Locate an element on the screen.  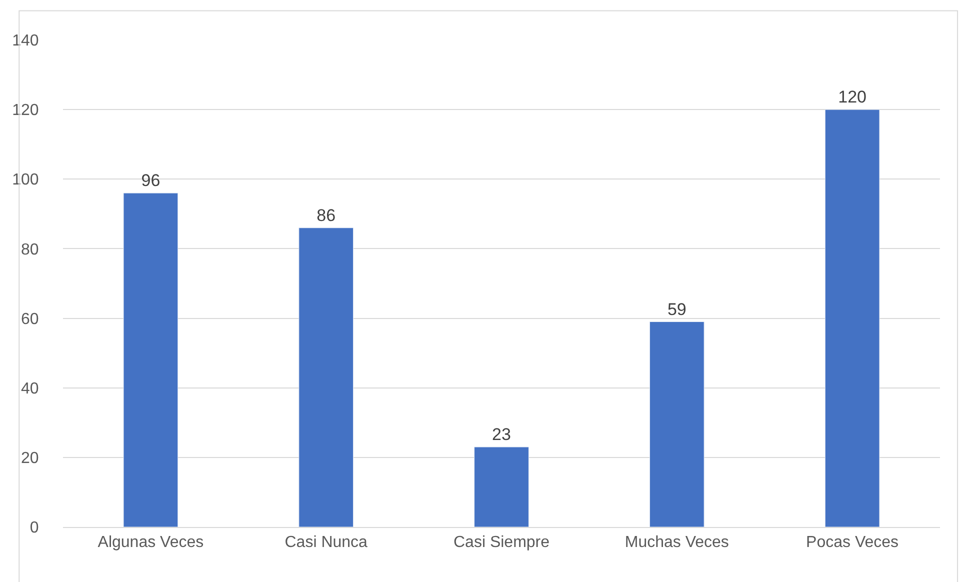
data-label: 23 is located at coordinates (501, 434).